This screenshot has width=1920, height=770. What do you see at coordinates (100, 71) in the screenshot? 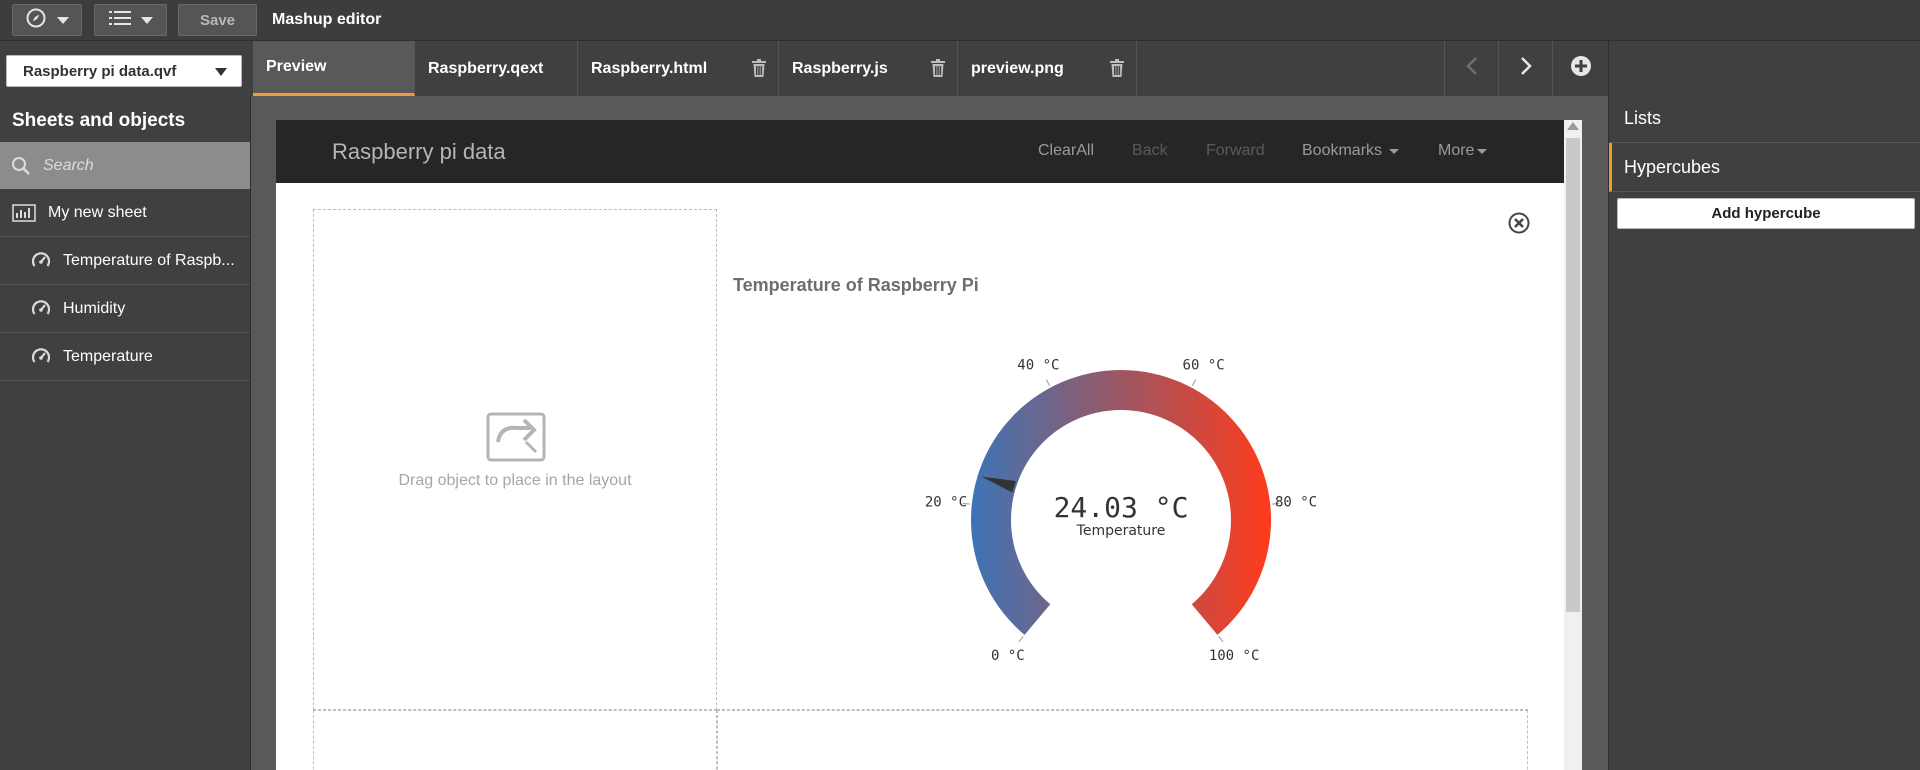
I see `app-select-value: Raspberry pi data.qvf` at bounding box center [100, 71].